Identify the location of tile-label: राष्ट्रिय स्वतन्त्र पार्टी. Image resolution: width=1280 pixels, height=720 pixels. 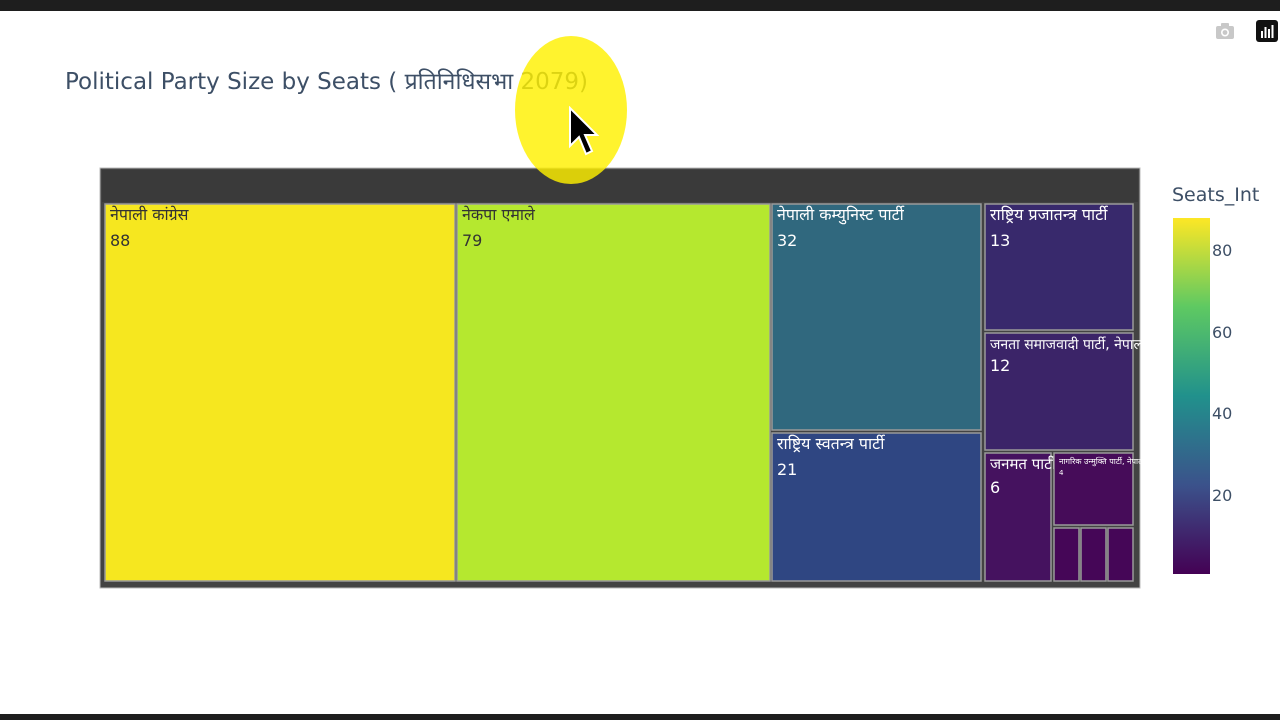
(831, 443).